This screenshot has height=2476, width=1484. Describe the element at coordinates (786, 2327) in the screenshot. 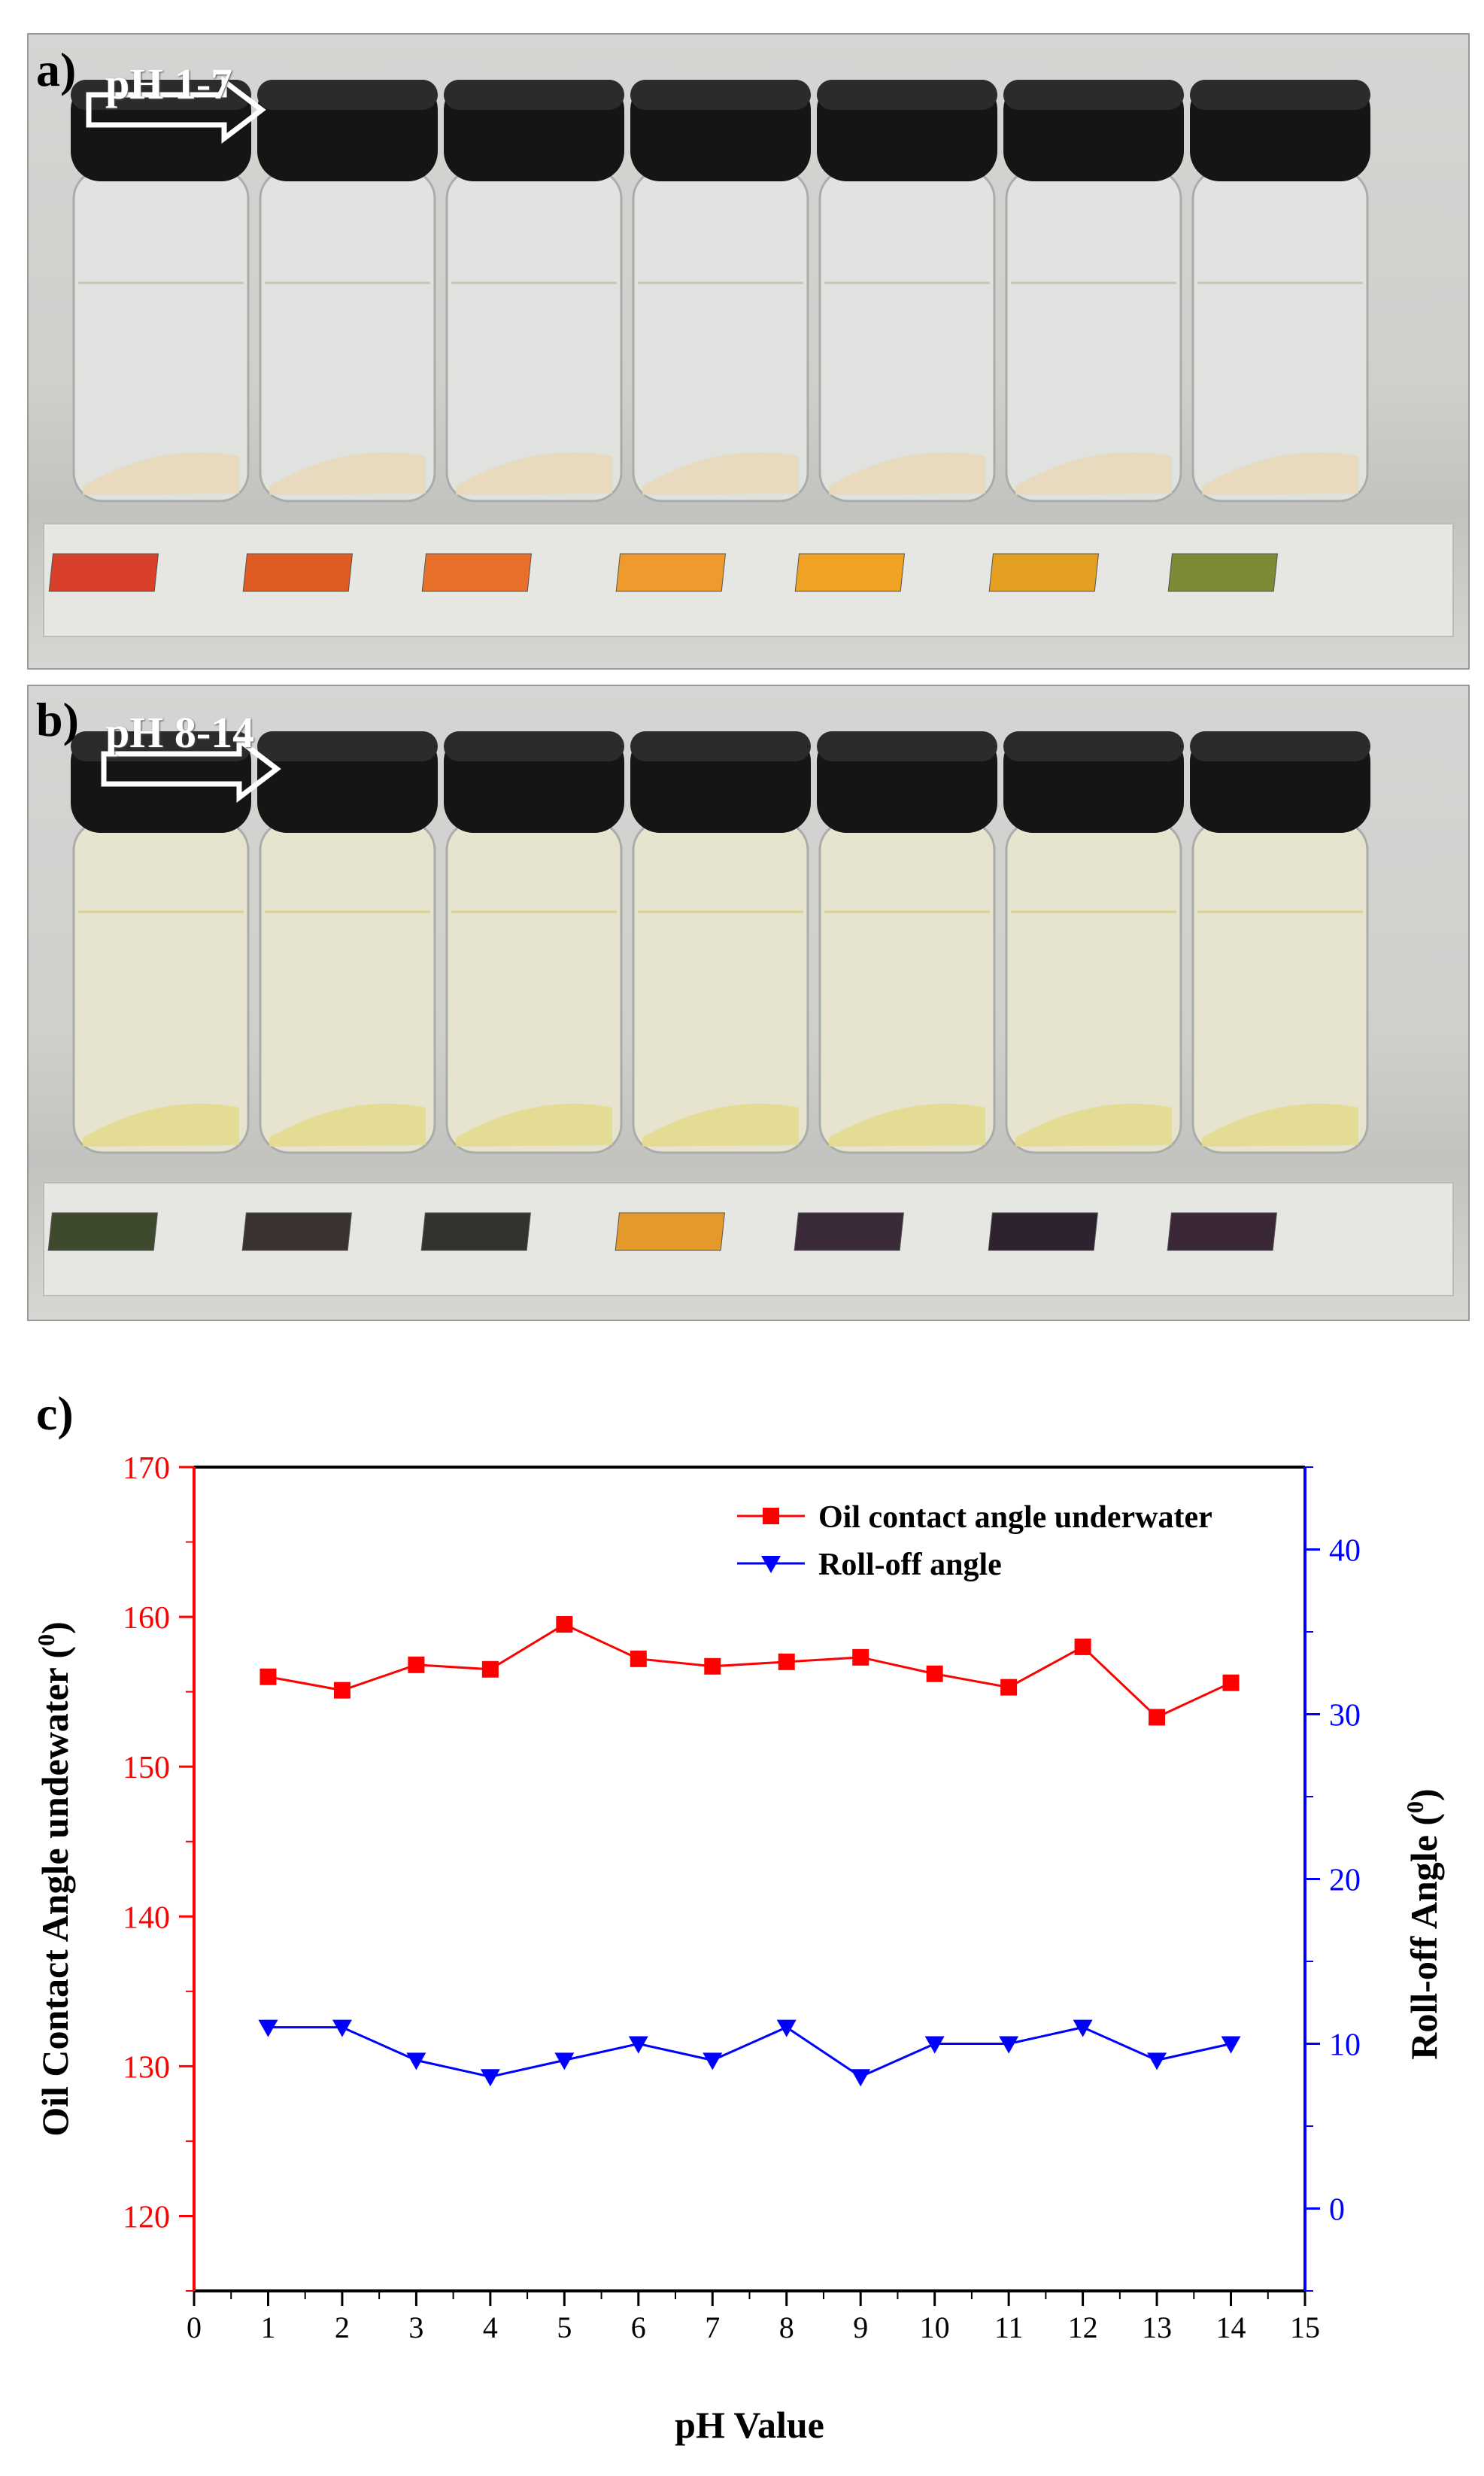

I see `x-tick-label: 8` at that location.